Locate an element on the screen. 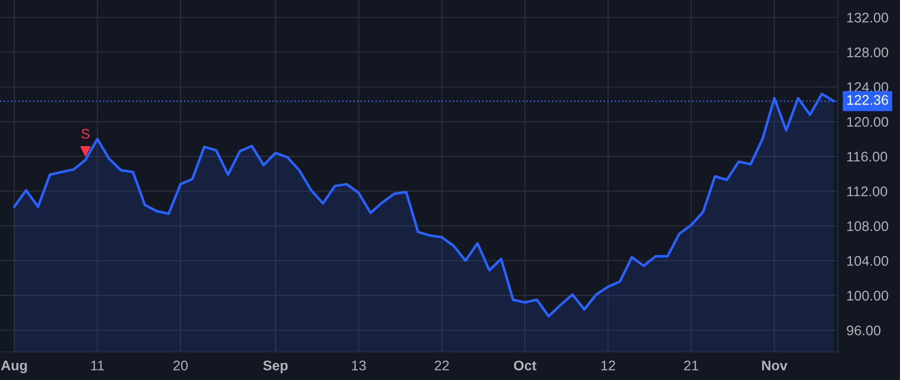 The width and height of the screenshot is (900, 380). y-tick-label: 108.00 is located at coordinates (867, 226).